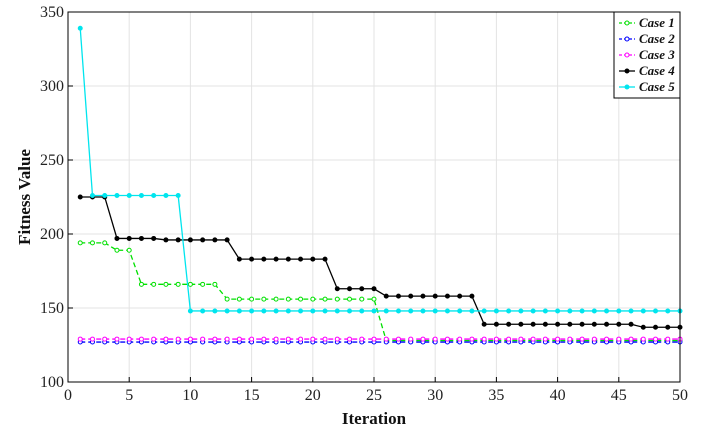 The width and height of the screenshot is (701, 431). I want to click on legend-item: Case 3, so click(647, 54).